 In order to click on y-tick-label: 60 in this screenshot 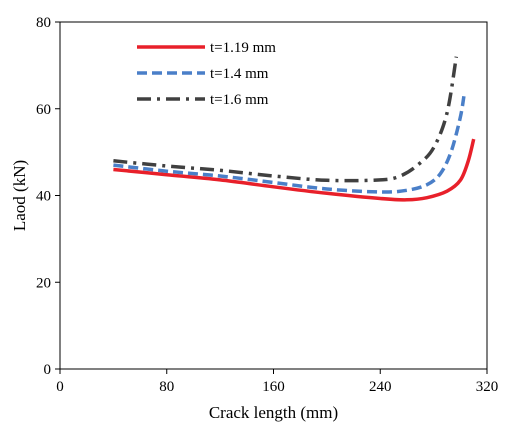, I will do `click(43, 110)`.